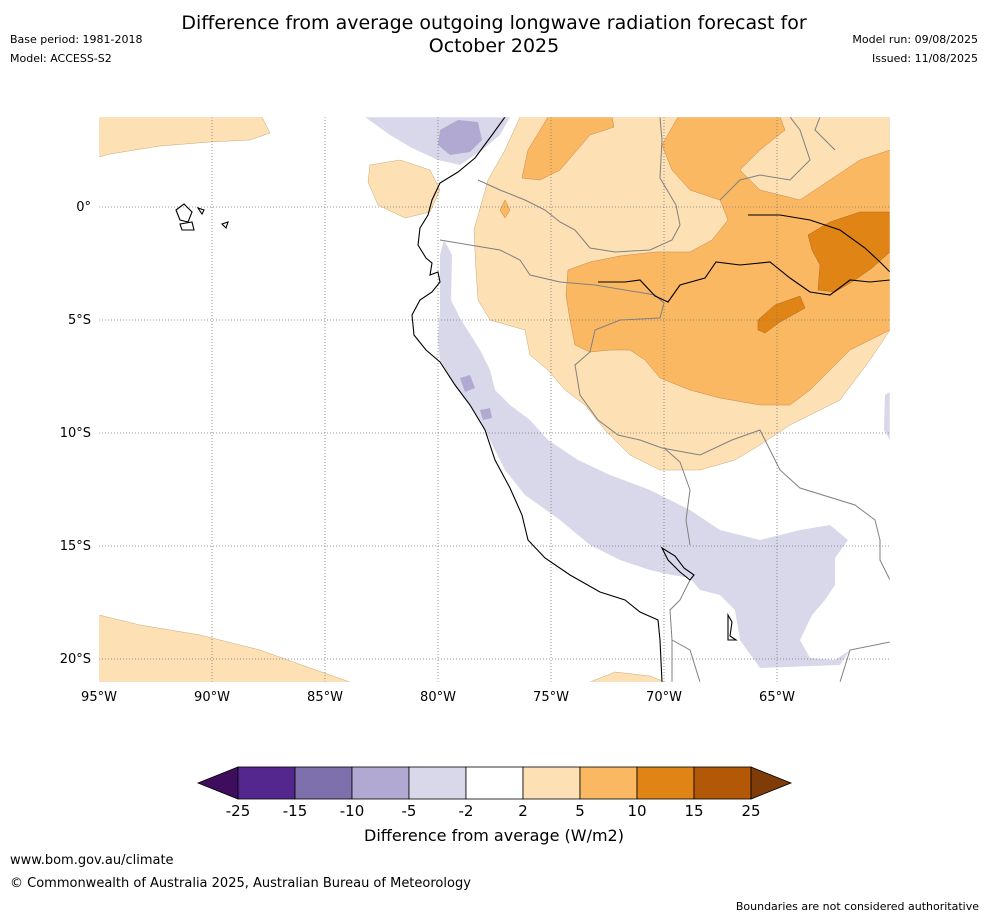  Describe the element at coordinates (777, 697) in the screenshot. I see `lon-label: 65°W` at that location.